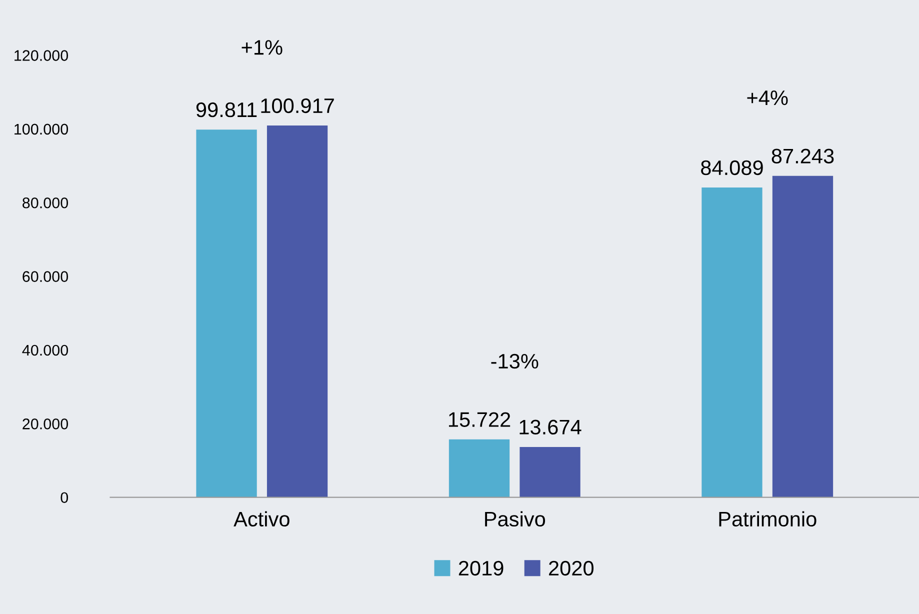 This screenshot has height=614, width=919. I want to click on y-tick-label: 0, so click(64, 498).